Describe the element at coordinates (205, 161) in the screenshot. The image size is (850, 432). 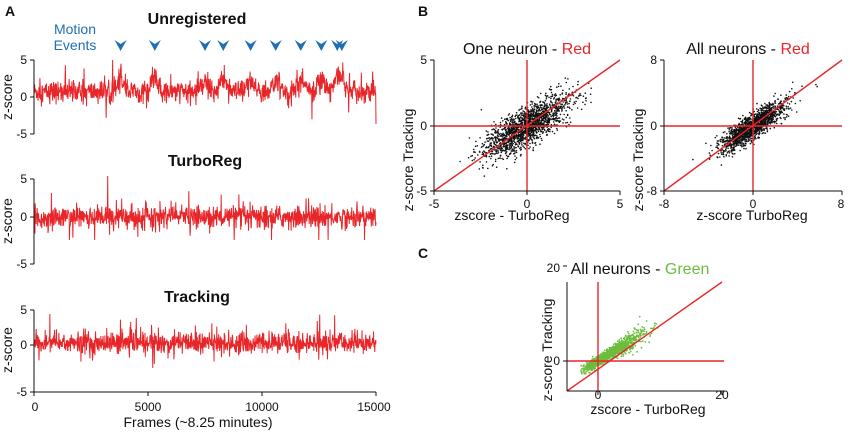
I see `chart-title-turboreg: TurboReg` at that location.